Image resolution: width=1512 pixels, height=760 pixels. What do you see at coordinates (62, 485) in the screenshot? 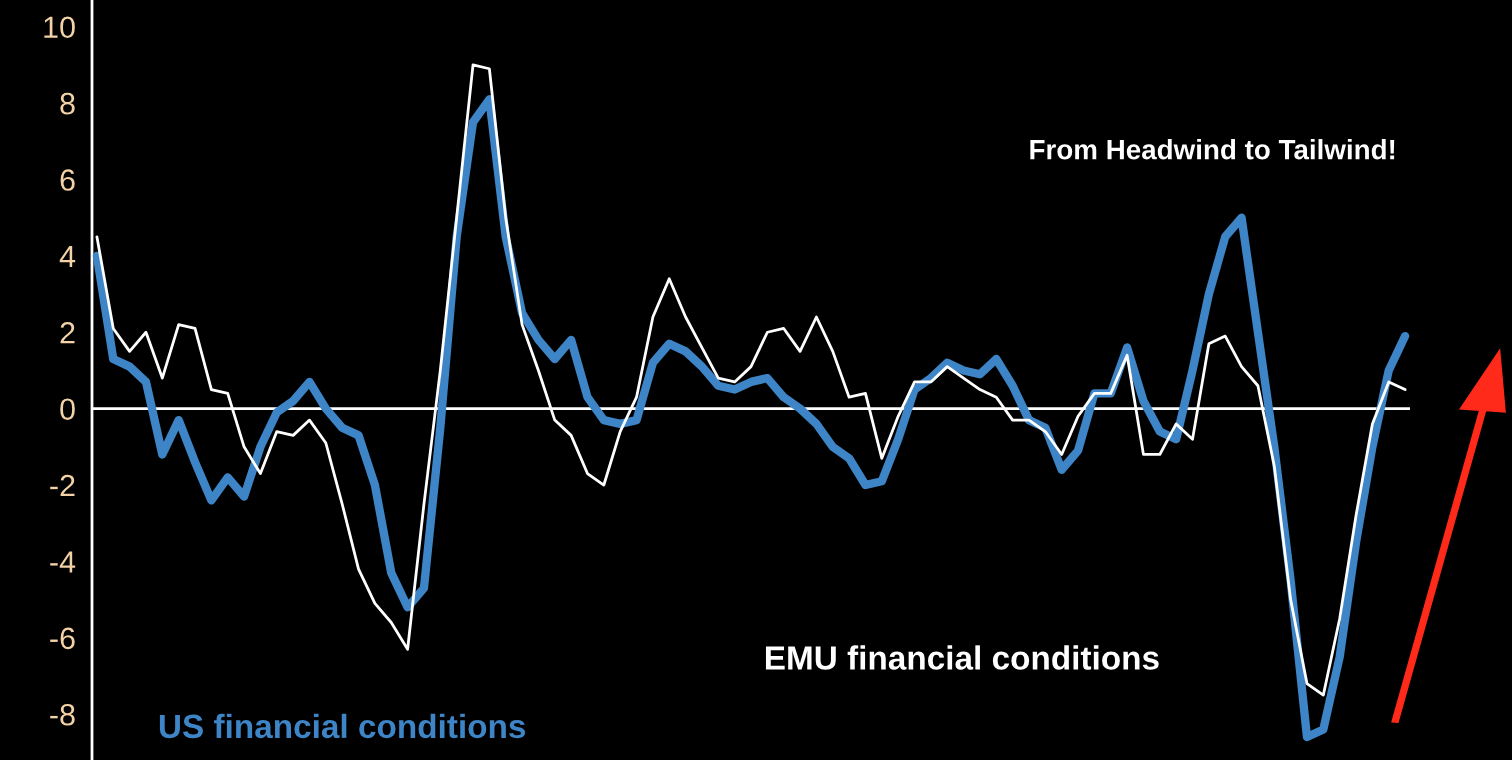
I see `y-tick-label: -2` at bounding box center [62, 485].